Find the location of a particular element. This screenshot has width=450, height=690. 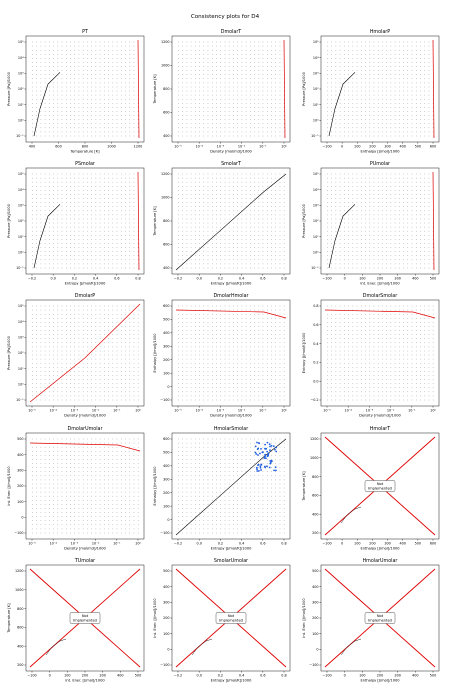

y-tick-label: 100 is located at coordinates (315, 634).